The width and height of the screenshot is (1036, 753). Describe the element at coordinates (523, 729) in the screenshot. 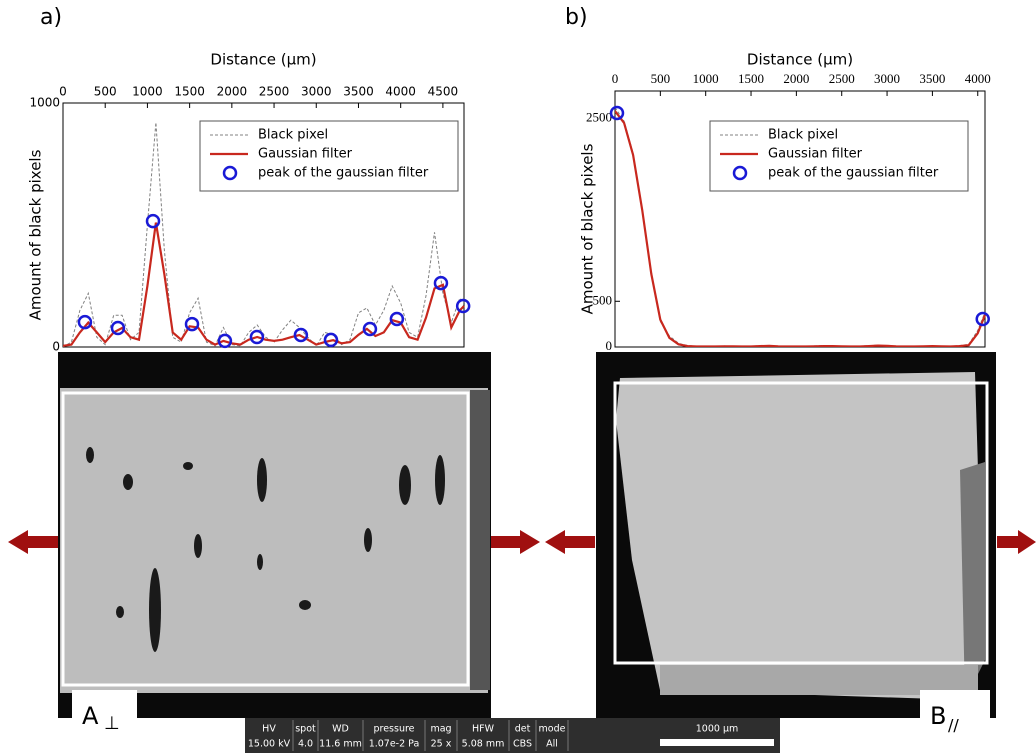

I see `databar-header: det` at that location.